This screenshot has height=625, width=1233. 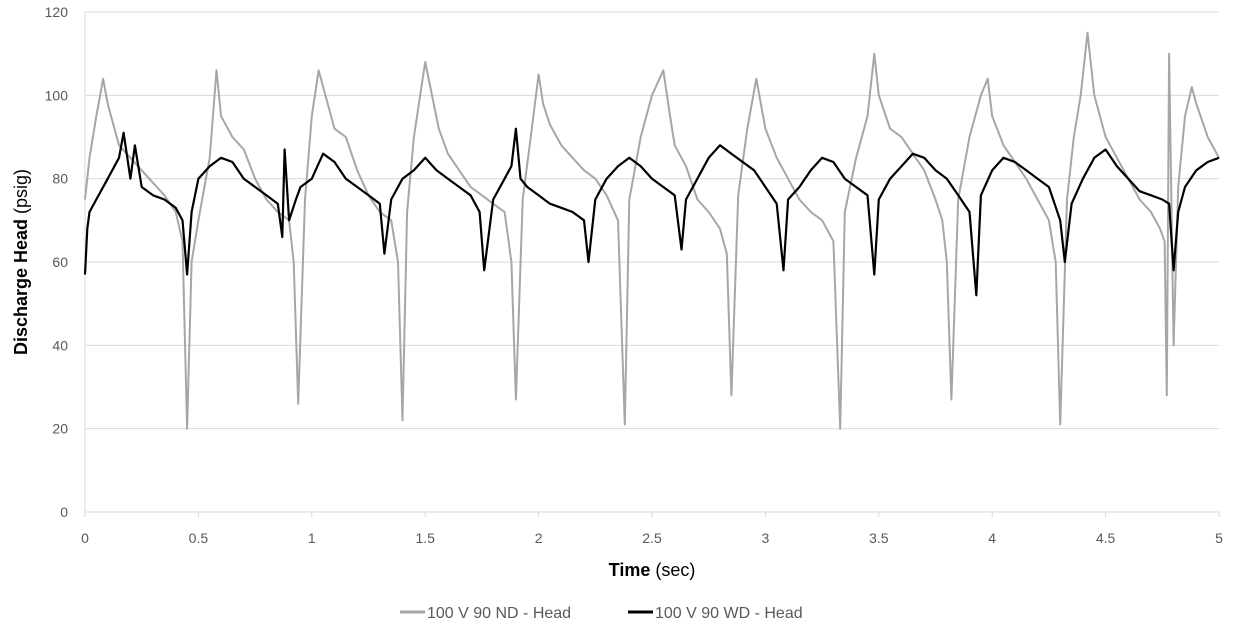 What do you see at coordinates (766, 538) in the screenshot?
I see `x-tick-label: 3` at bounding box center [766, 538].